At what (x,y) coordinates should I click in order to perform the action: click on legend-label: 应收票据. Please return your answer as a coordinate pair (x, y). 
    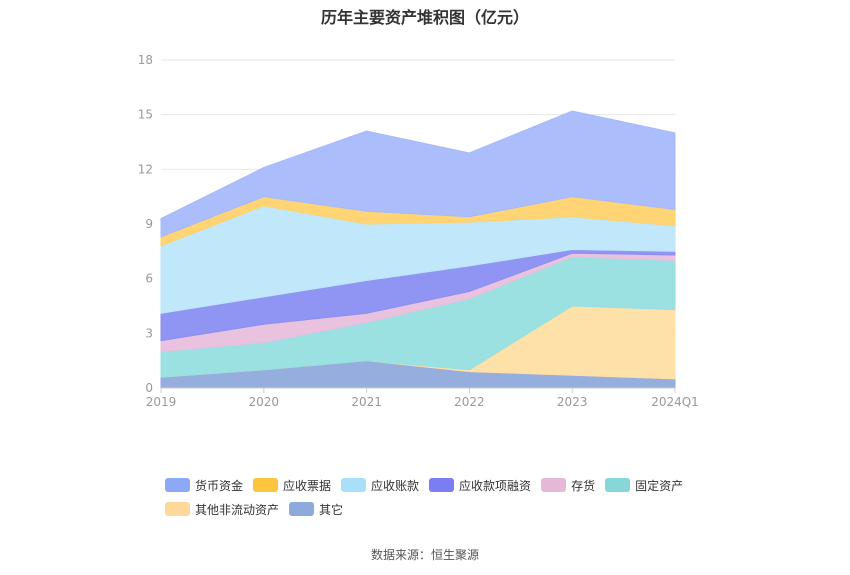
    Looking at the image, I should click on (307, 485).